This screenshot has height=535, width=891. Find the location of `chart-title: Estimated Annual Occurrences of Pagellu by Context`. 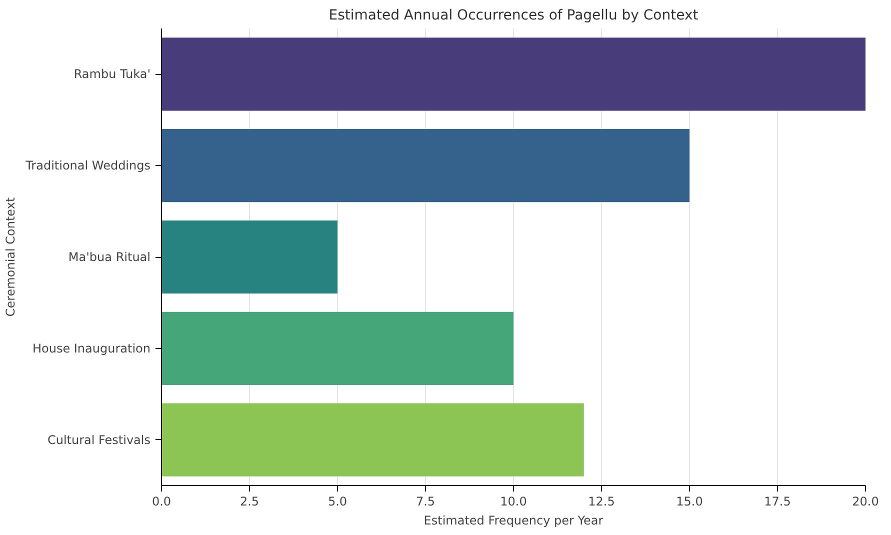

chart-title: Estimated Annual Occurrences of Pagellu by Context is located at coordinates (513, 16).